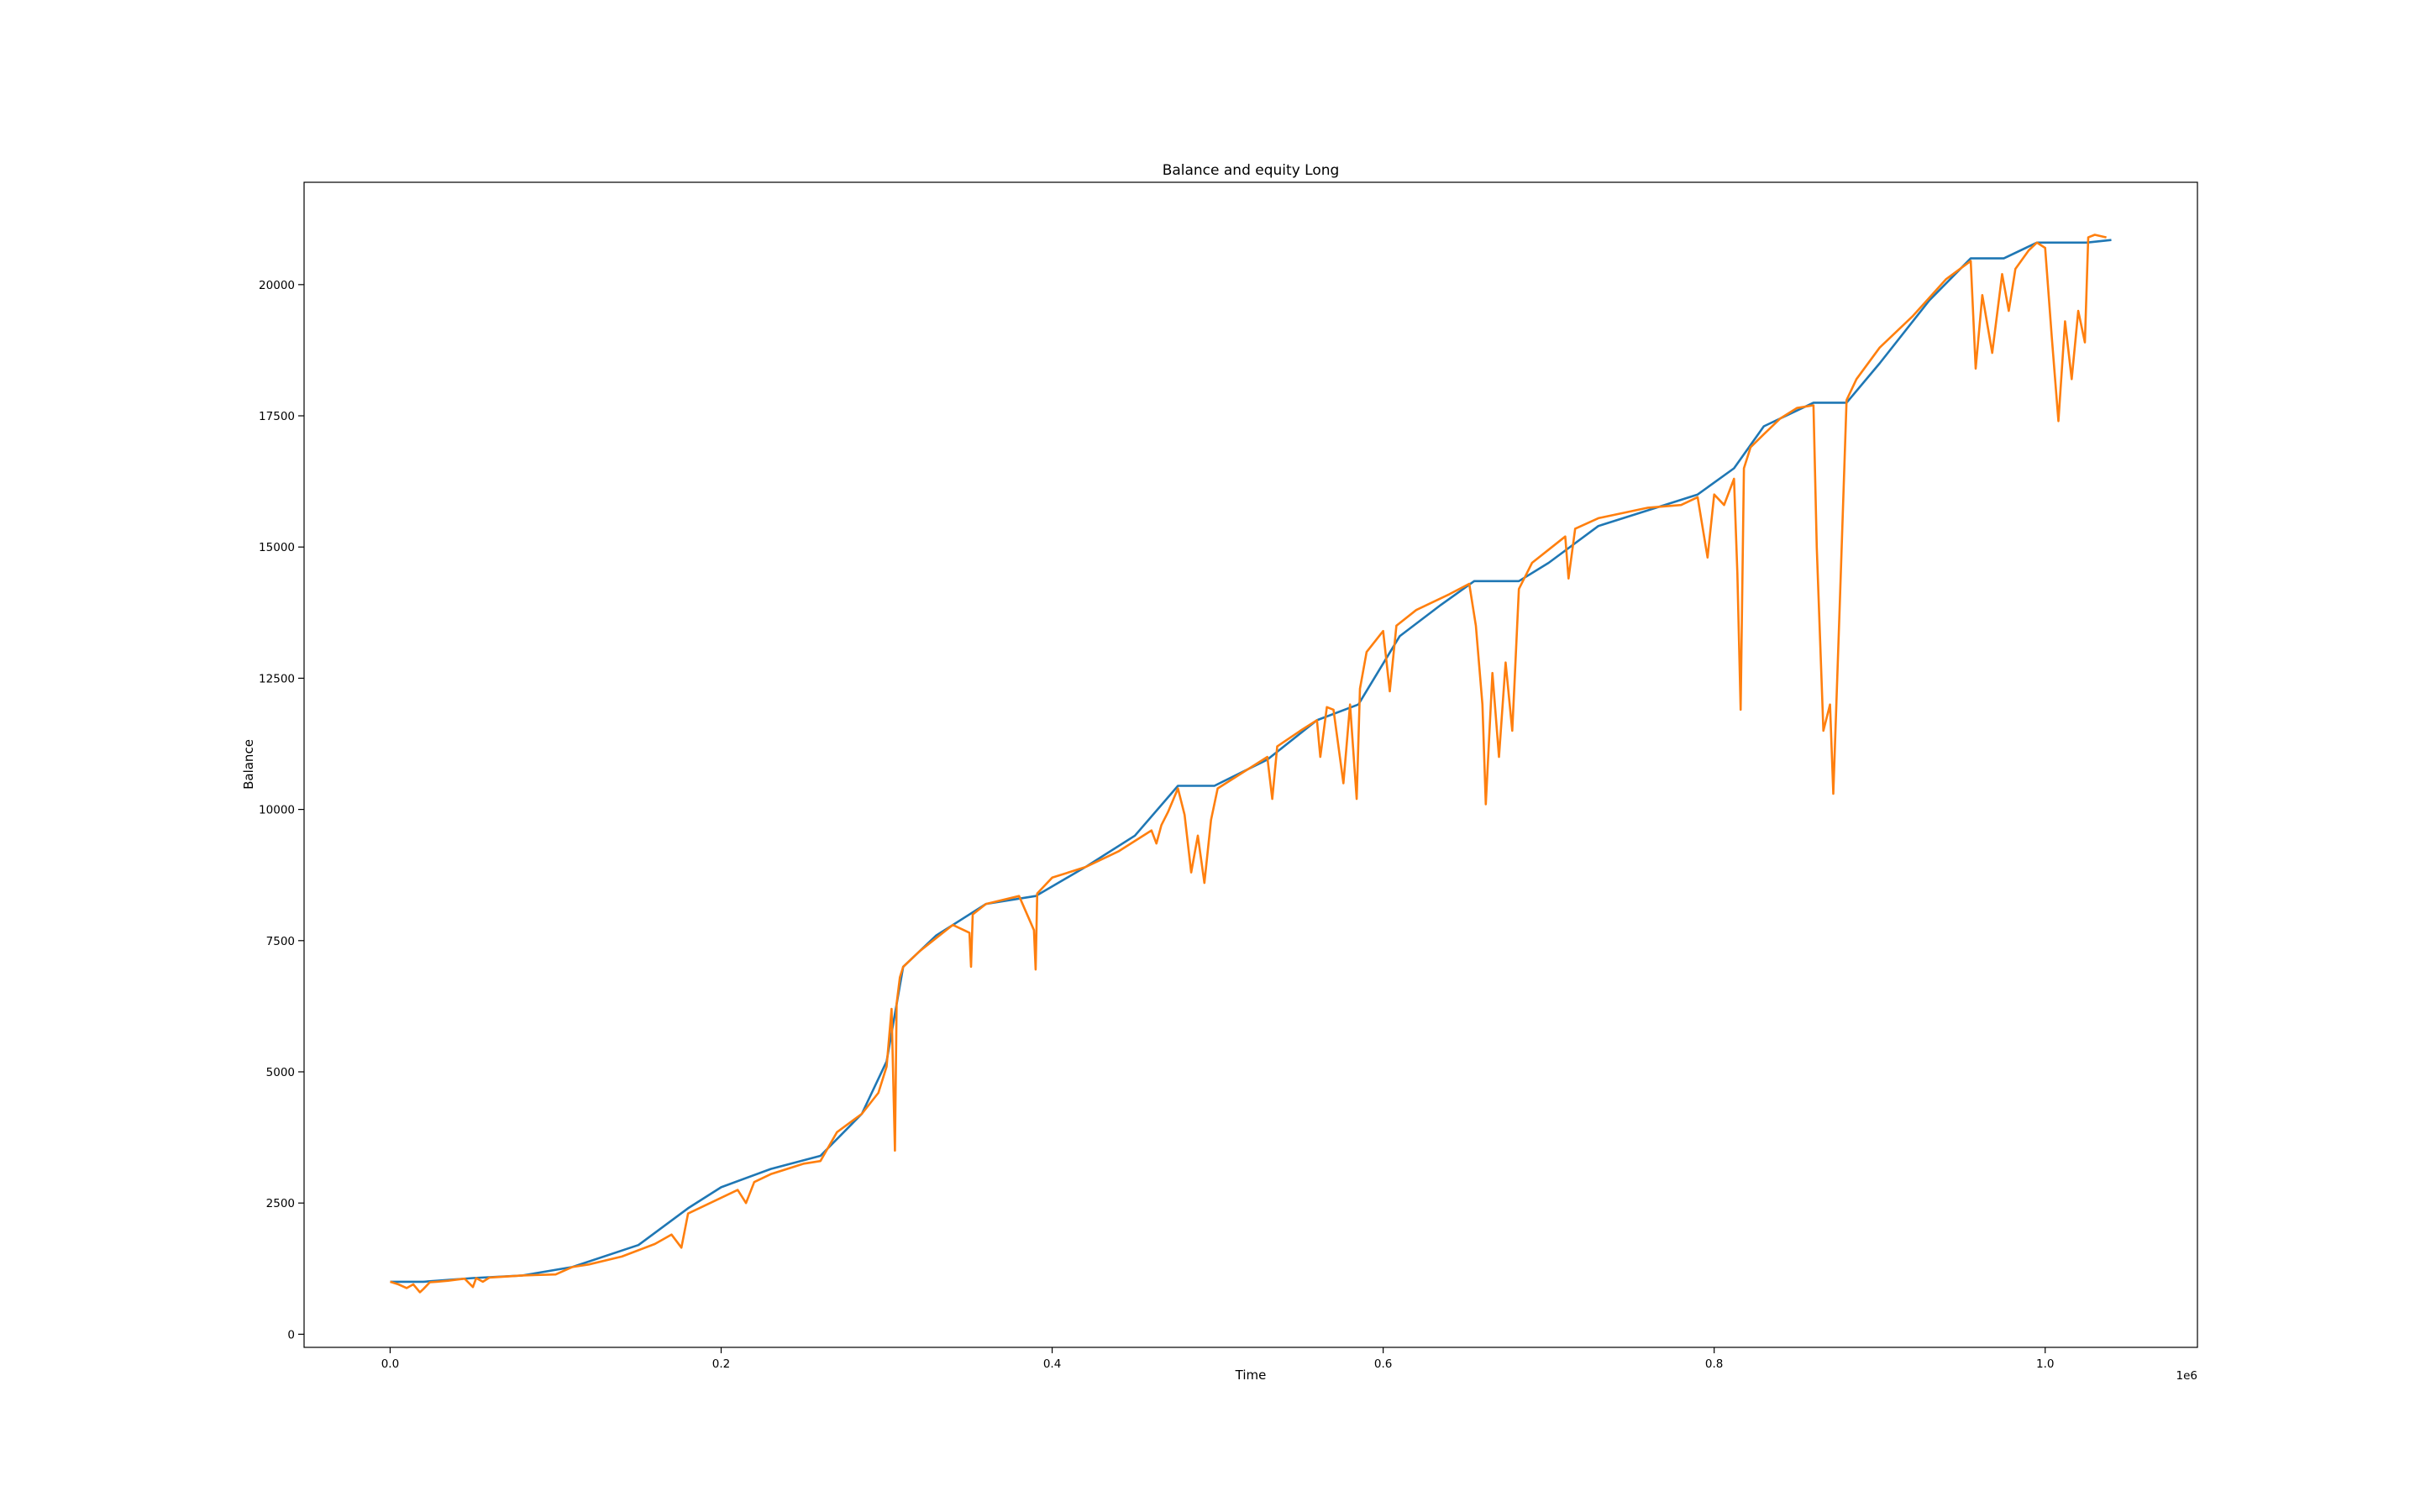 This screenshot has width=2436, height=1512. What do you see at coordinates (721, 1364) in the screenshot?
I see `x-tick-label: 0.2` at bounding box center [721, 1364].